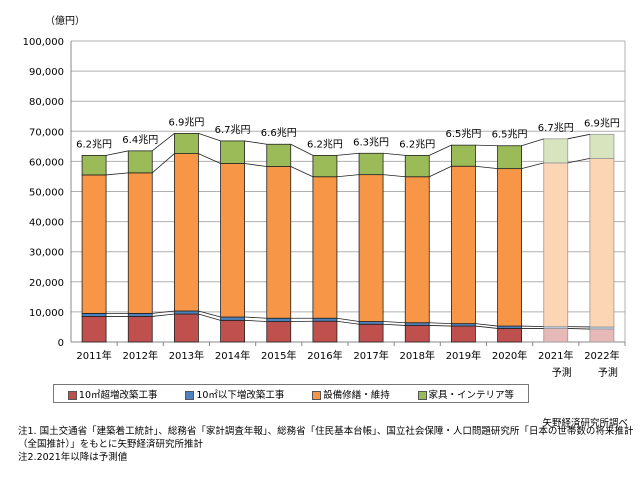  What do you see at coordinates (279, 133) in the screenshot?
I see `total-label: 6.6兆円` at bounding box center [279, 133].